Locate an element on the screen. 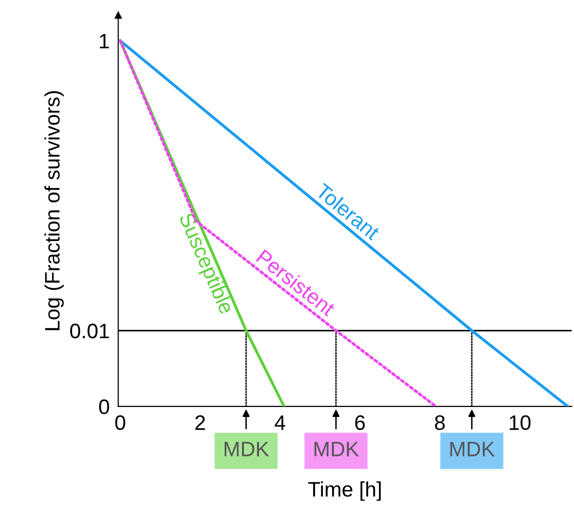 This screenshot has width=574, height=508. y-tick-label: 1 is located at coordinates (104, 41).